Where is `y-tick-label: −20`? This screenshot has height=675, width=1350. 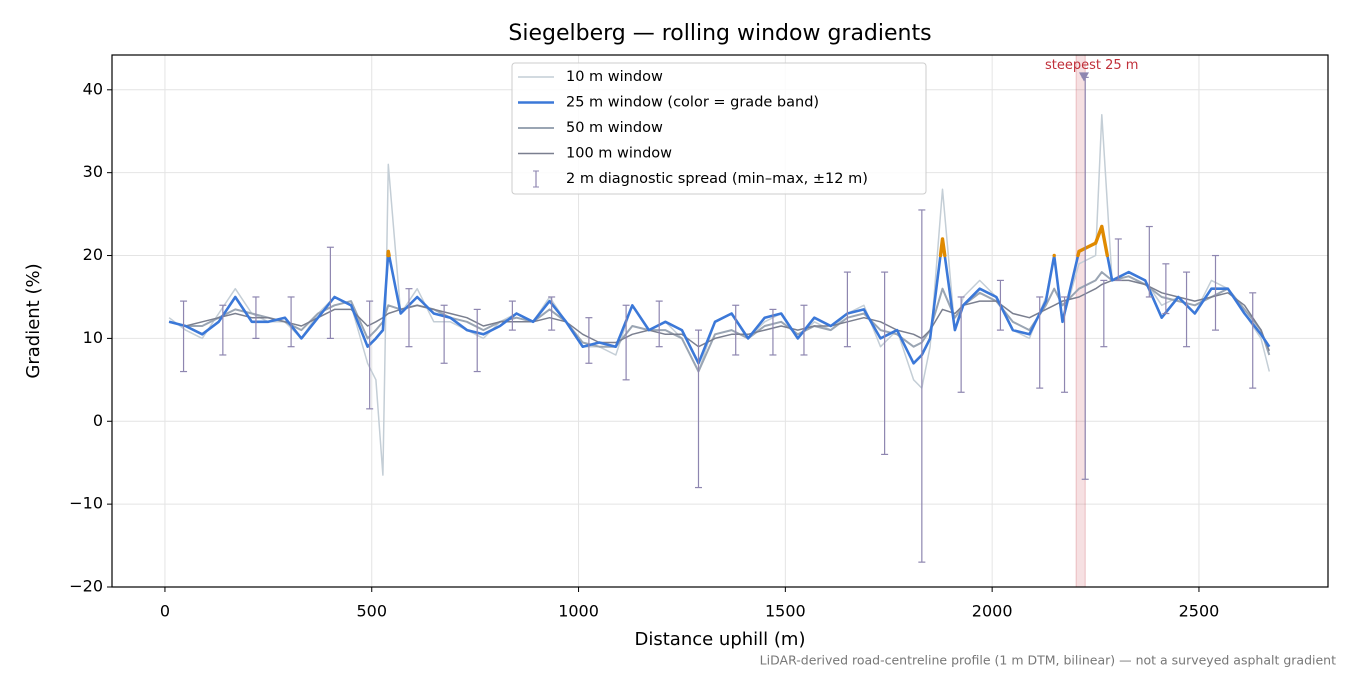 y-tick-label: −20 is located at coordinates (86, 586).